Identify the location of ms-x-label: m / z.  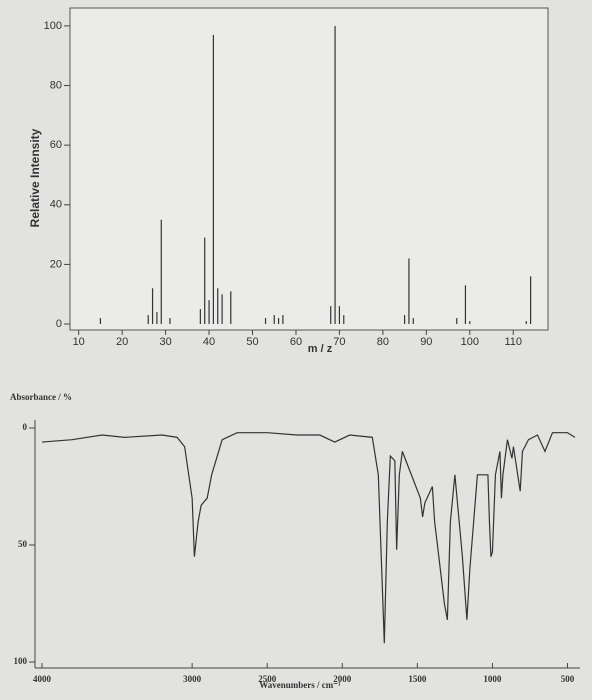
(320, 349).